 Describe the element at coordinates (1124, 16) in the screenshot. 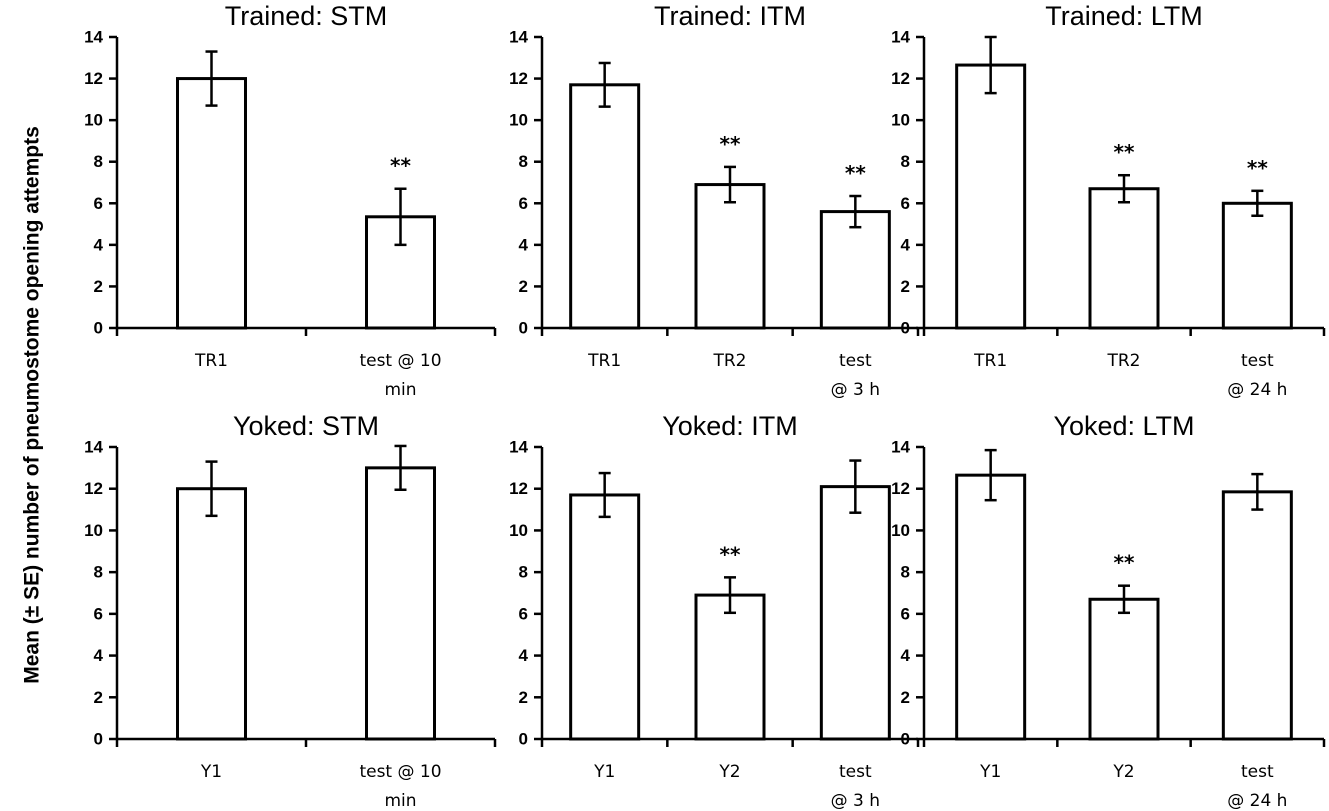

I see `chart-title: Trained: LTM` at that location.